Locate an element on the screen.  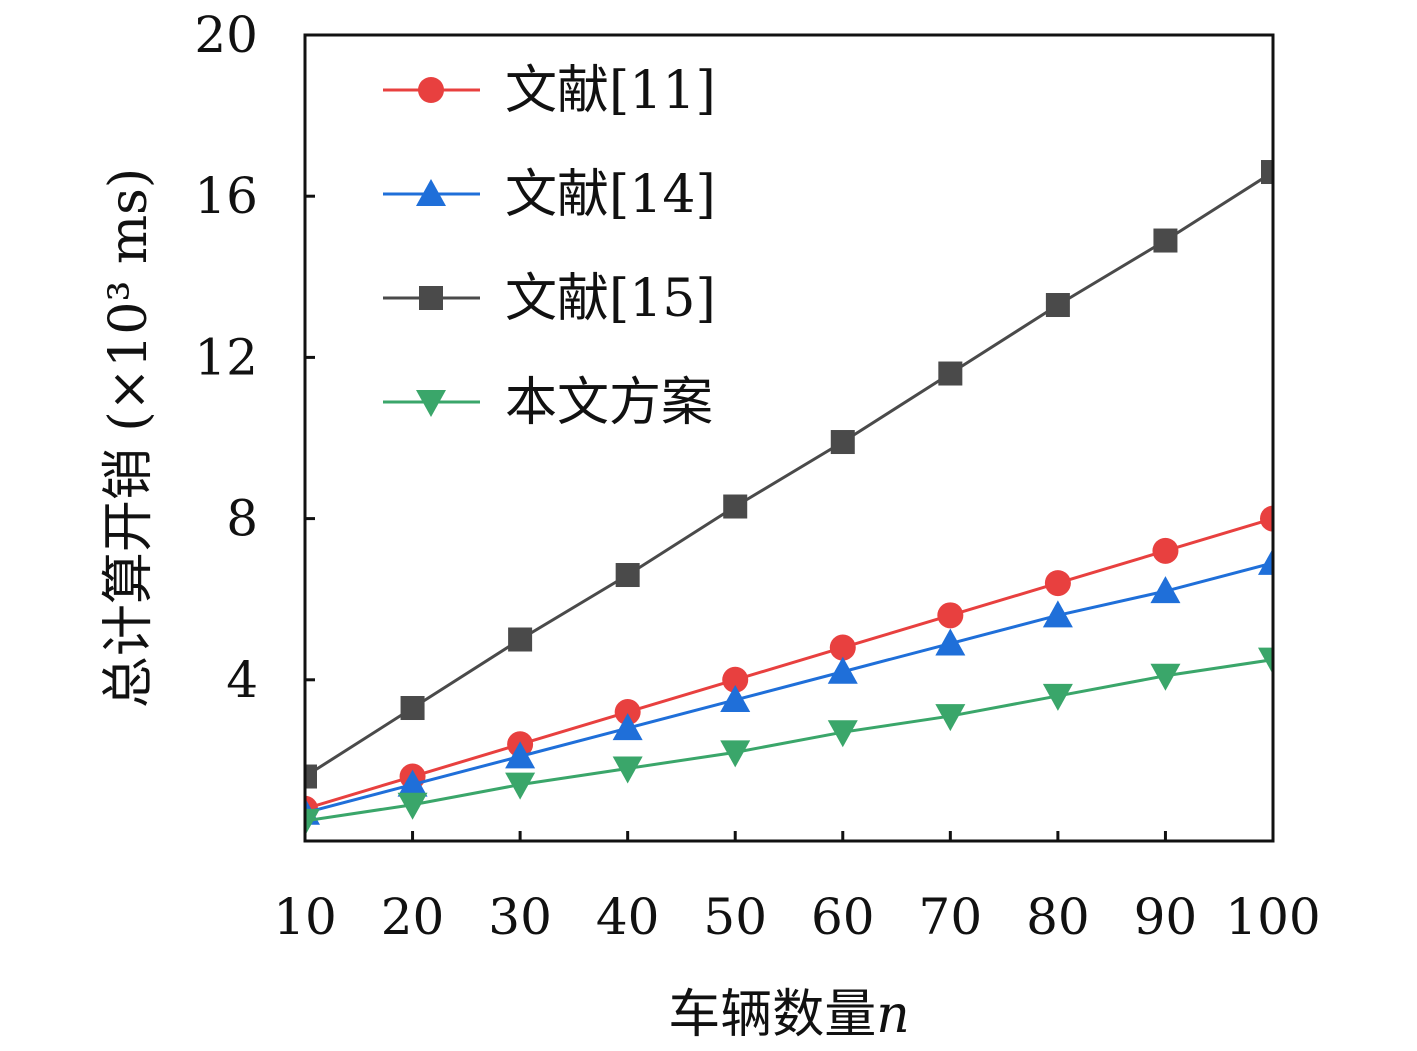
x-tick-label-9: 100 is located at coordinates (1272, 917).